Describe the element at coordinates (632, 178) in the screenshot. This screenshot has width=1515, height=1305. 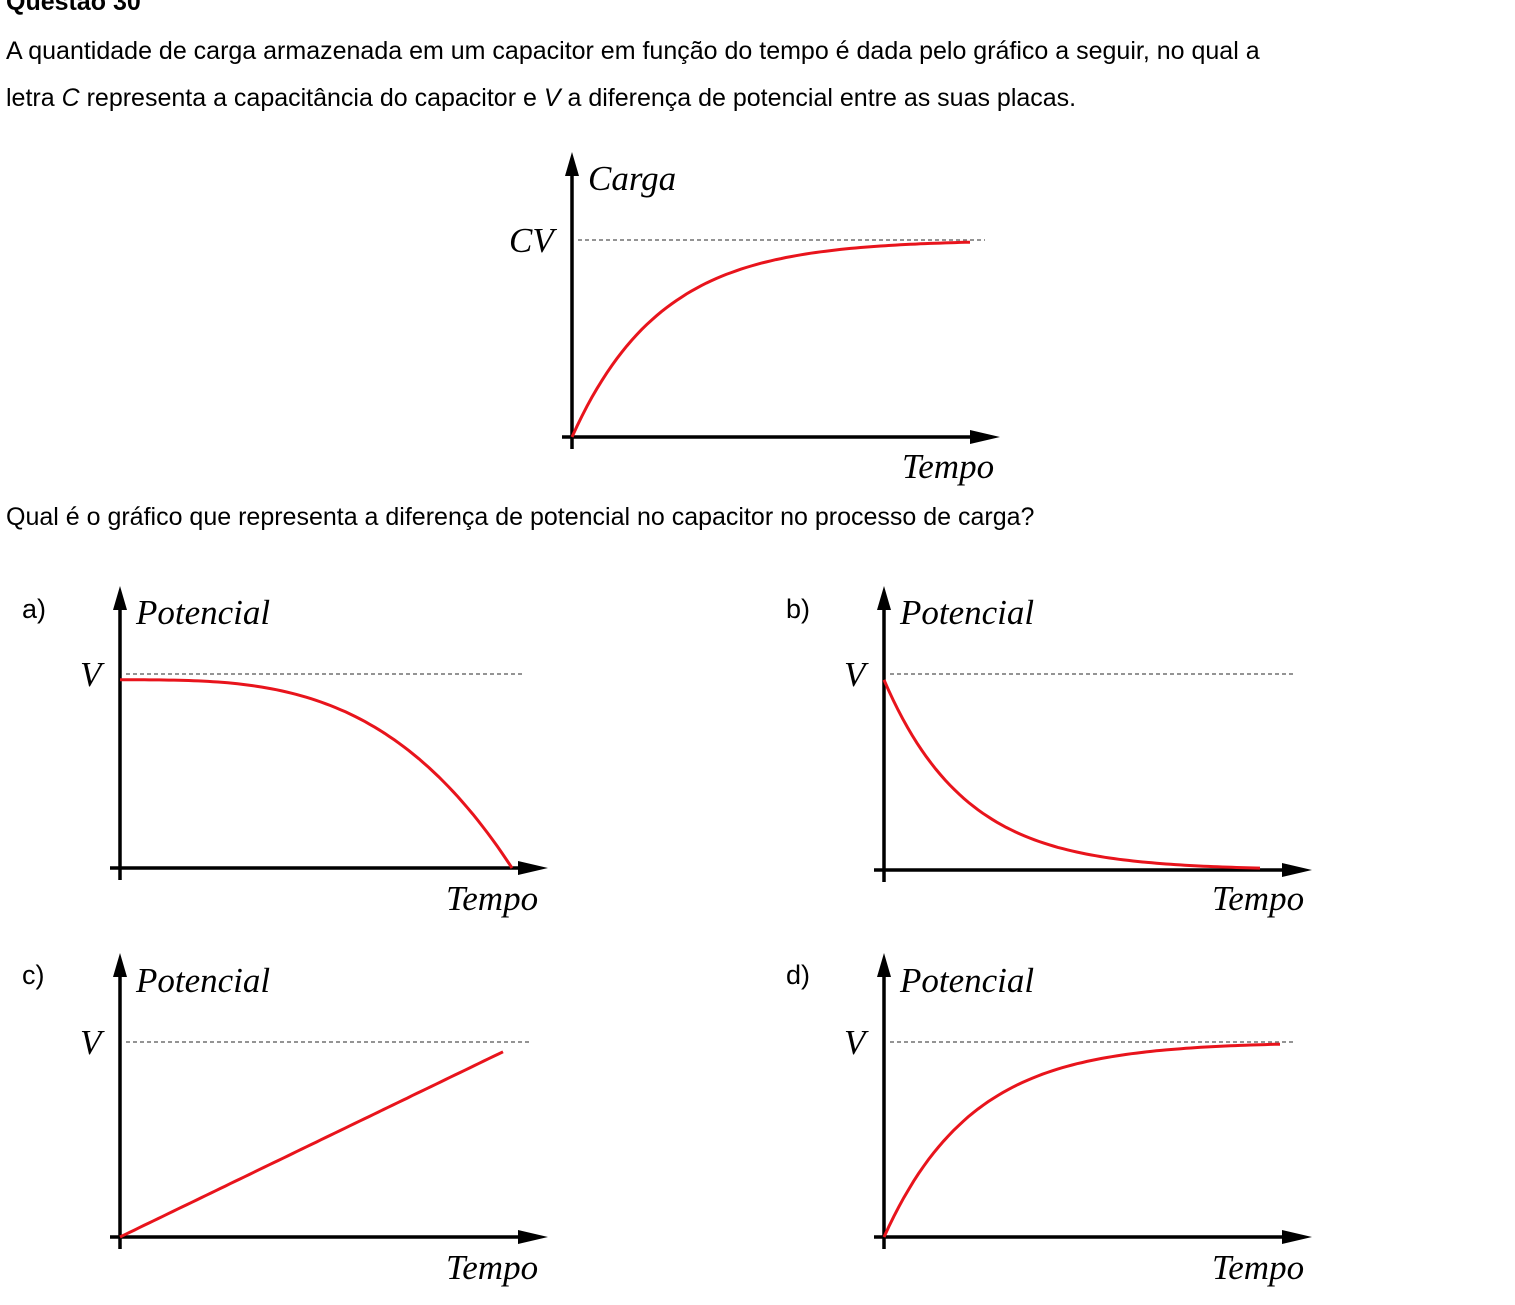
I see `chart-main-y-label: Carga` at that location.